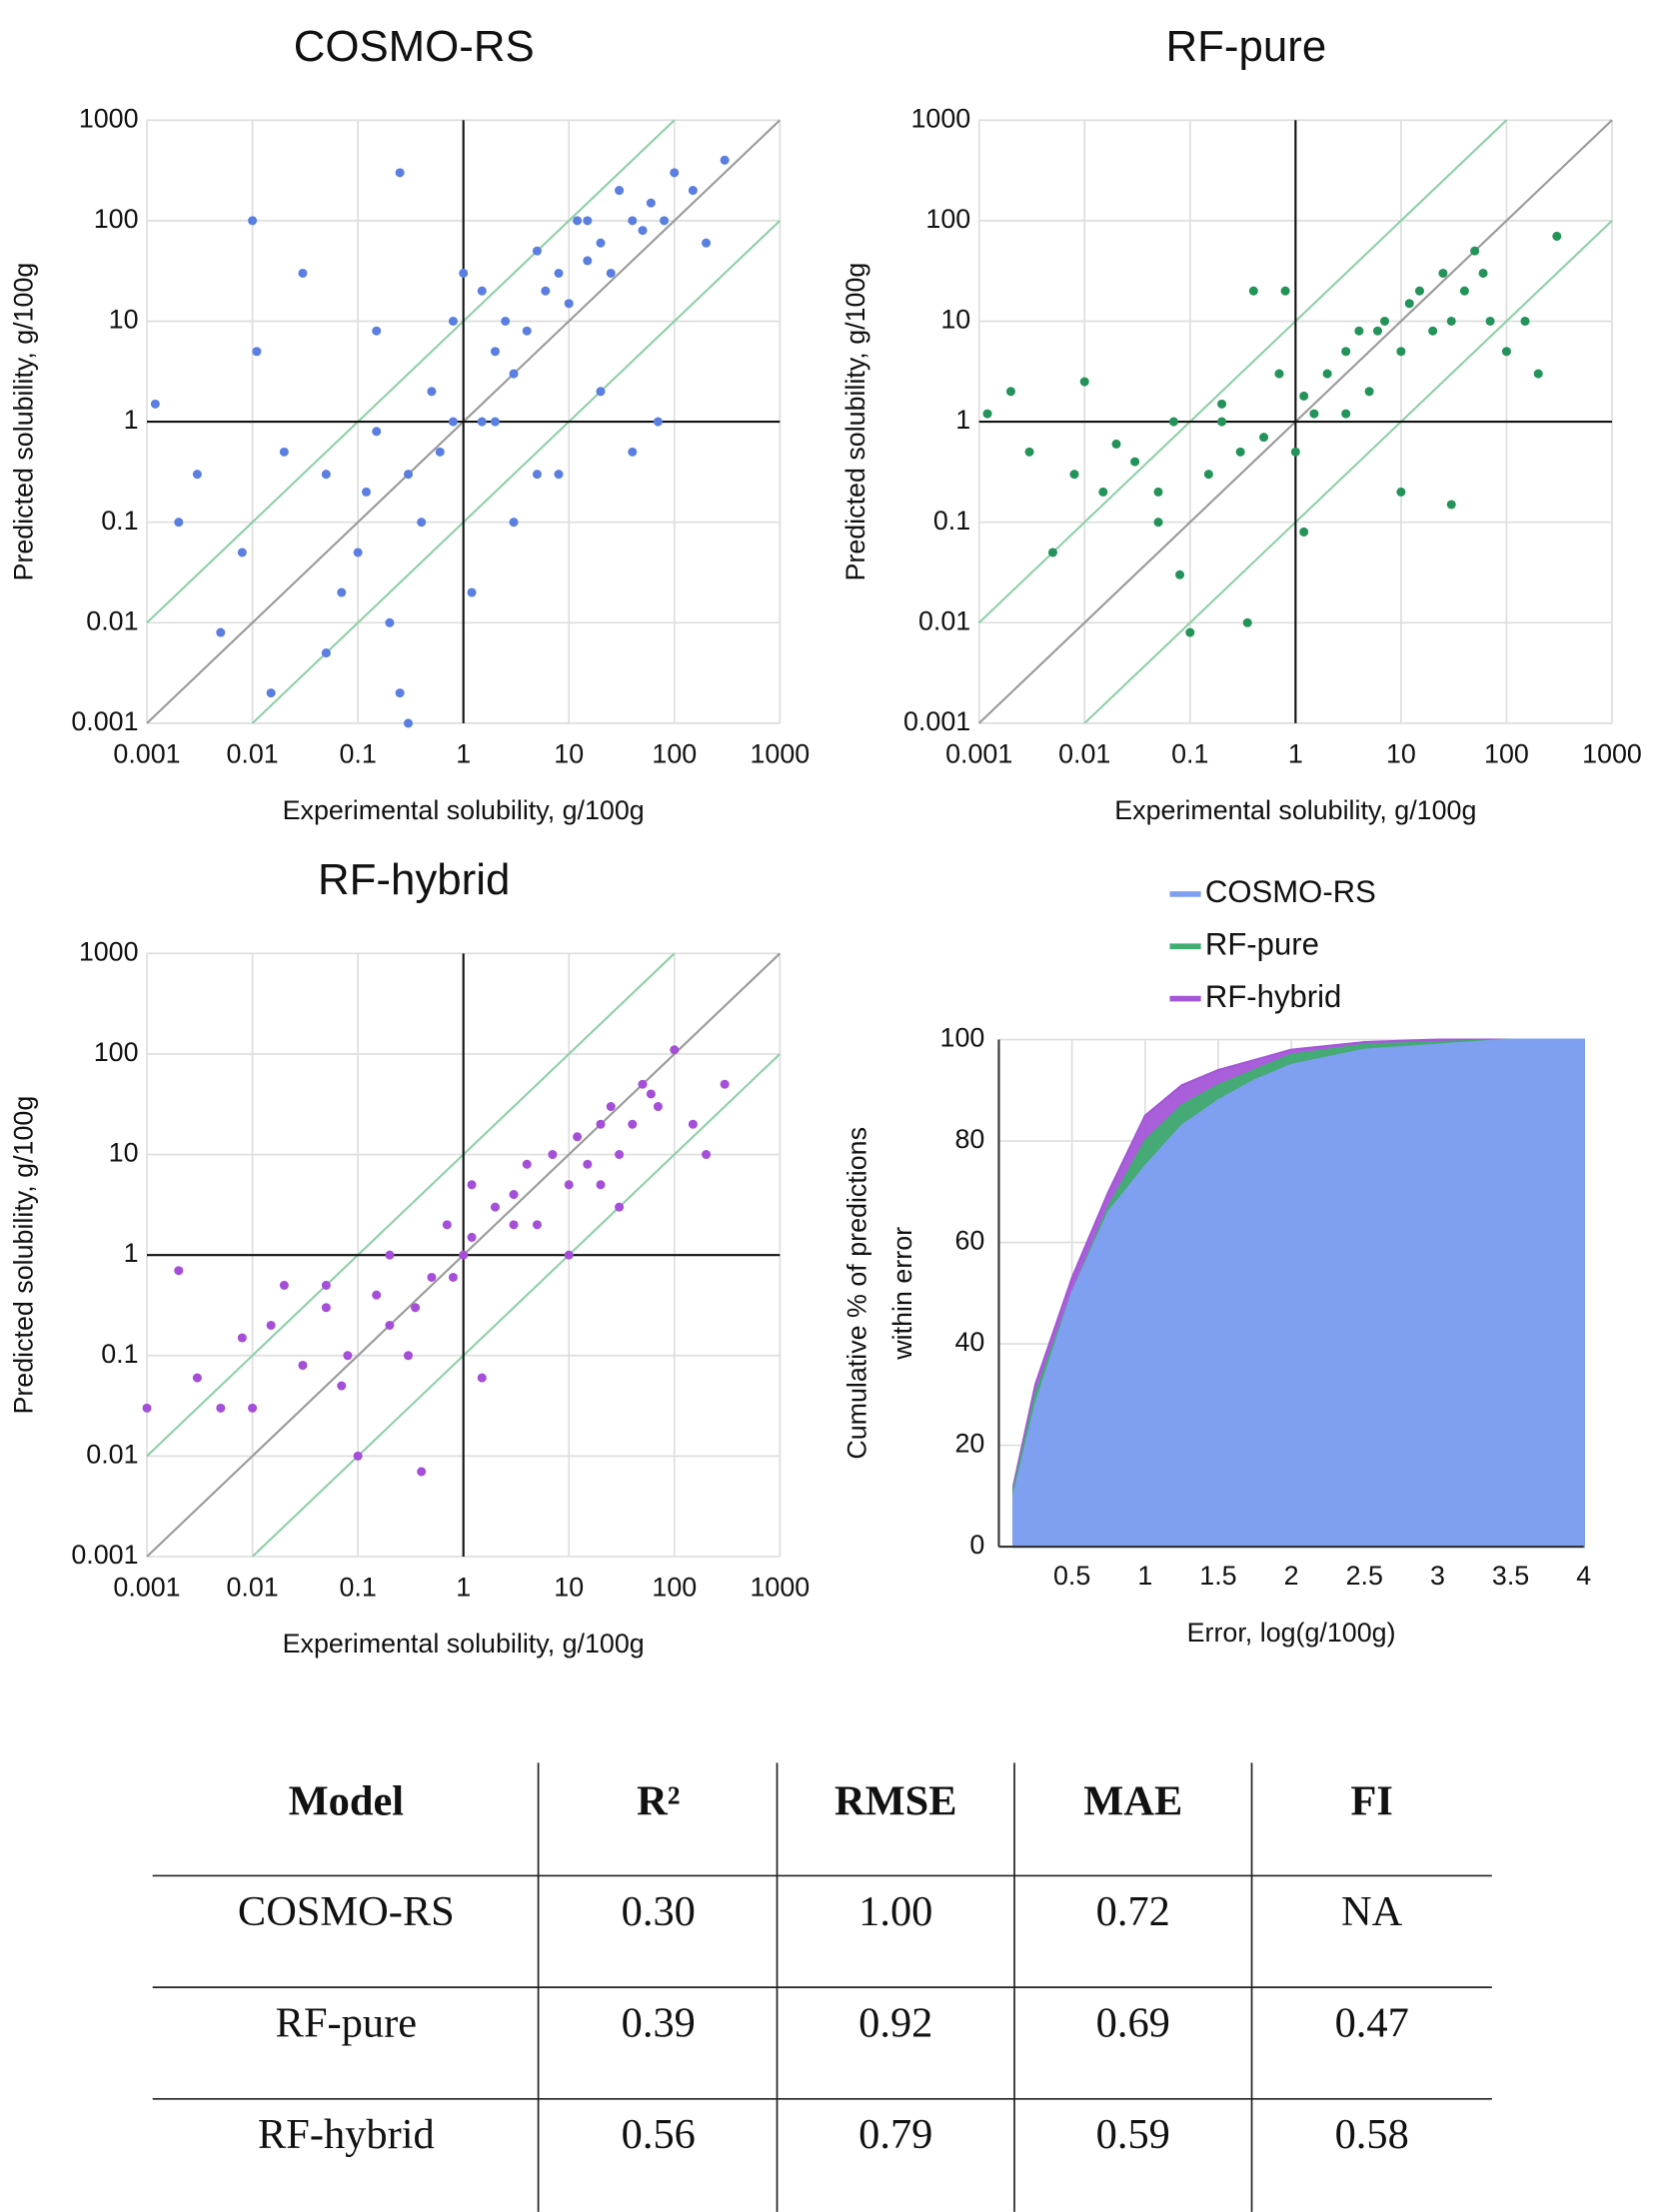  Describe the element at coordinates (124, 1153) in the screenshot. I see `y-tick-label: 10` at that location.